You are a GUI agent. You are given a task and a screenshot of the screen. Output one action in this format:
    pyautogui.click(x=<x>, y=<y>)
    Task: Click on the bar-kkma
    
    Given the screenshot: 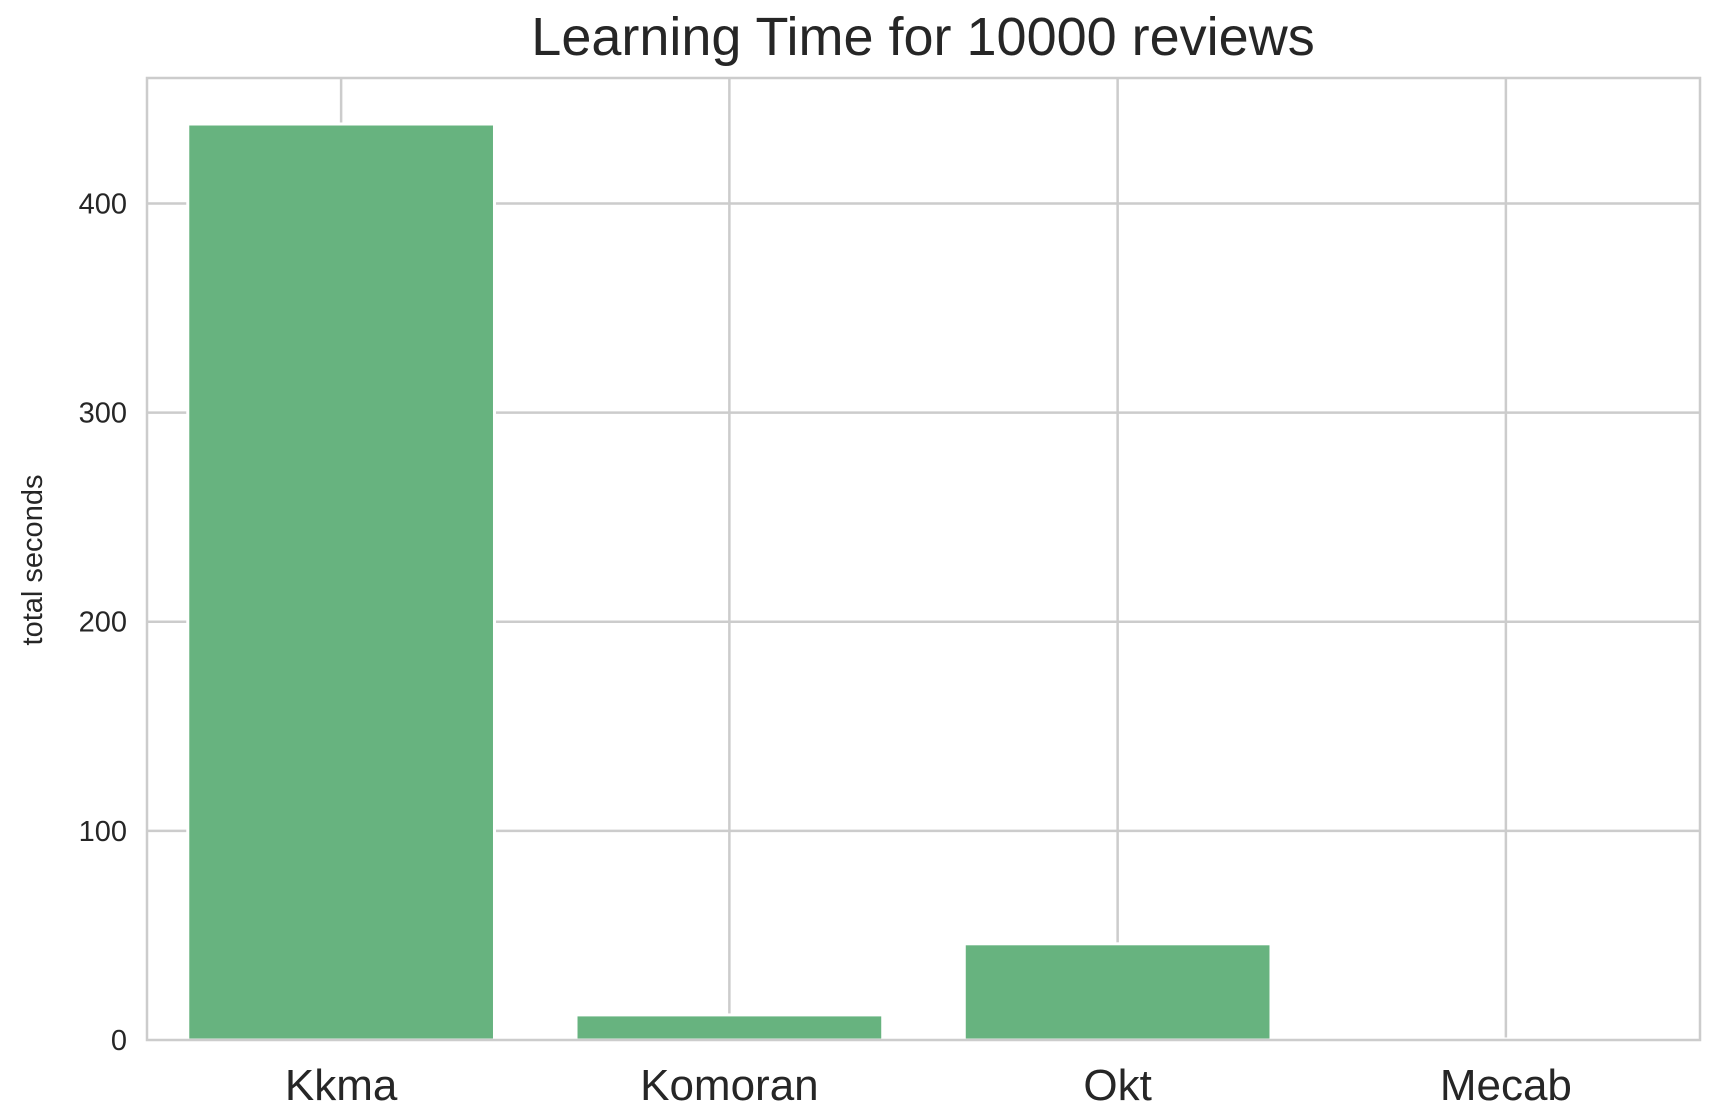 What is the action you would take?
    pyautogui.click(x=341, y=582)
    